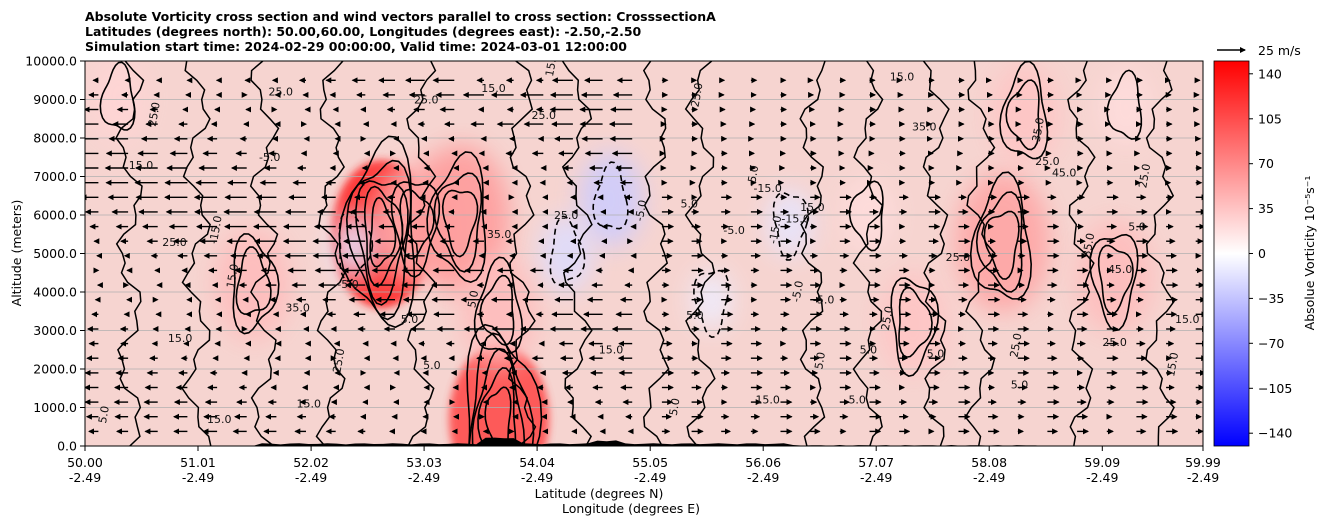 The width and height of the screenshot is (1332, 526). I want to click on terrain-silhouette, so click(644, 441).